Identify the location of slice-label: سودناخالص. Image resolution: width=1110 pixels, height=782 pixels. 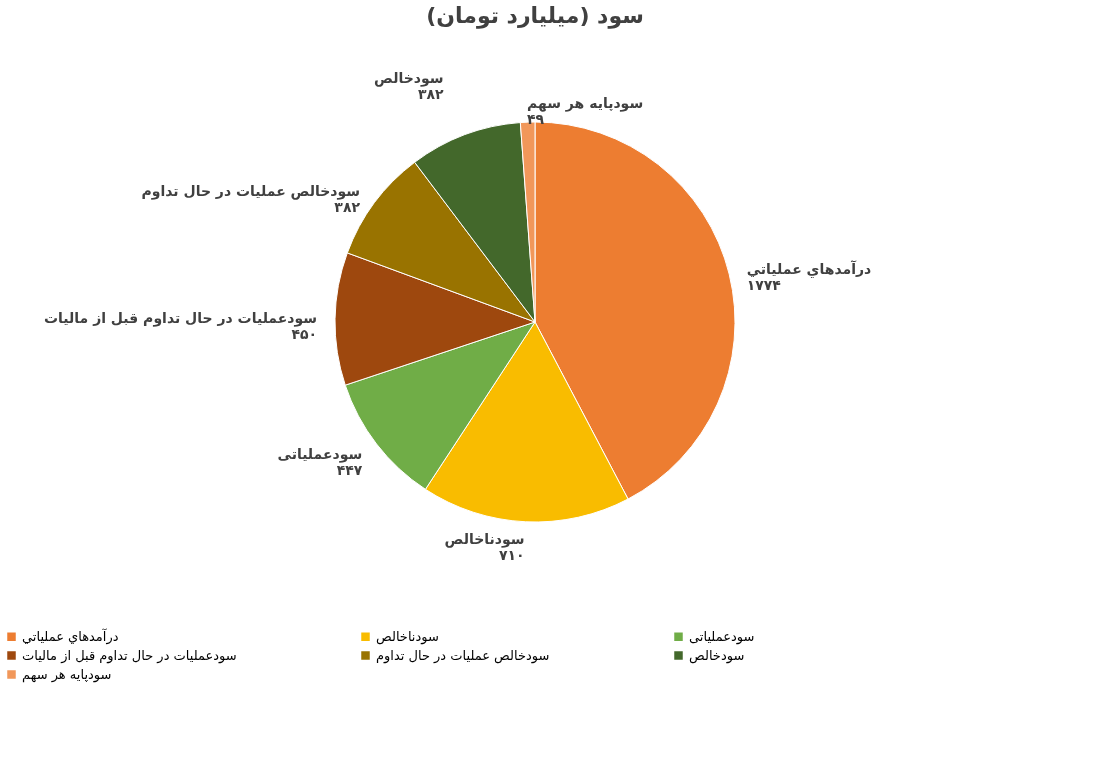
(484, 539).